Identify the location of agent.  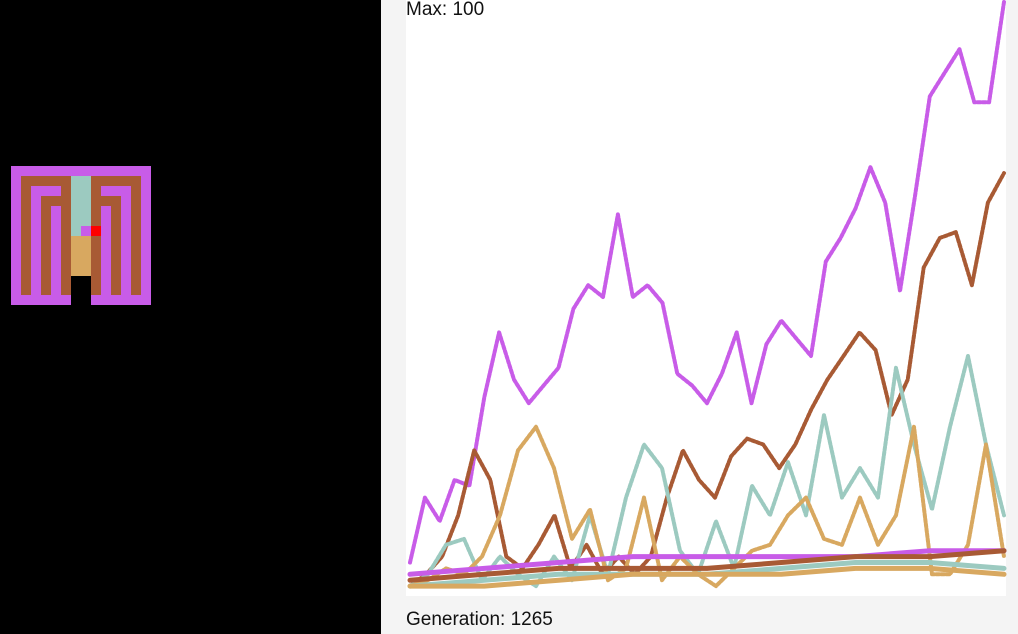
(86, 231).